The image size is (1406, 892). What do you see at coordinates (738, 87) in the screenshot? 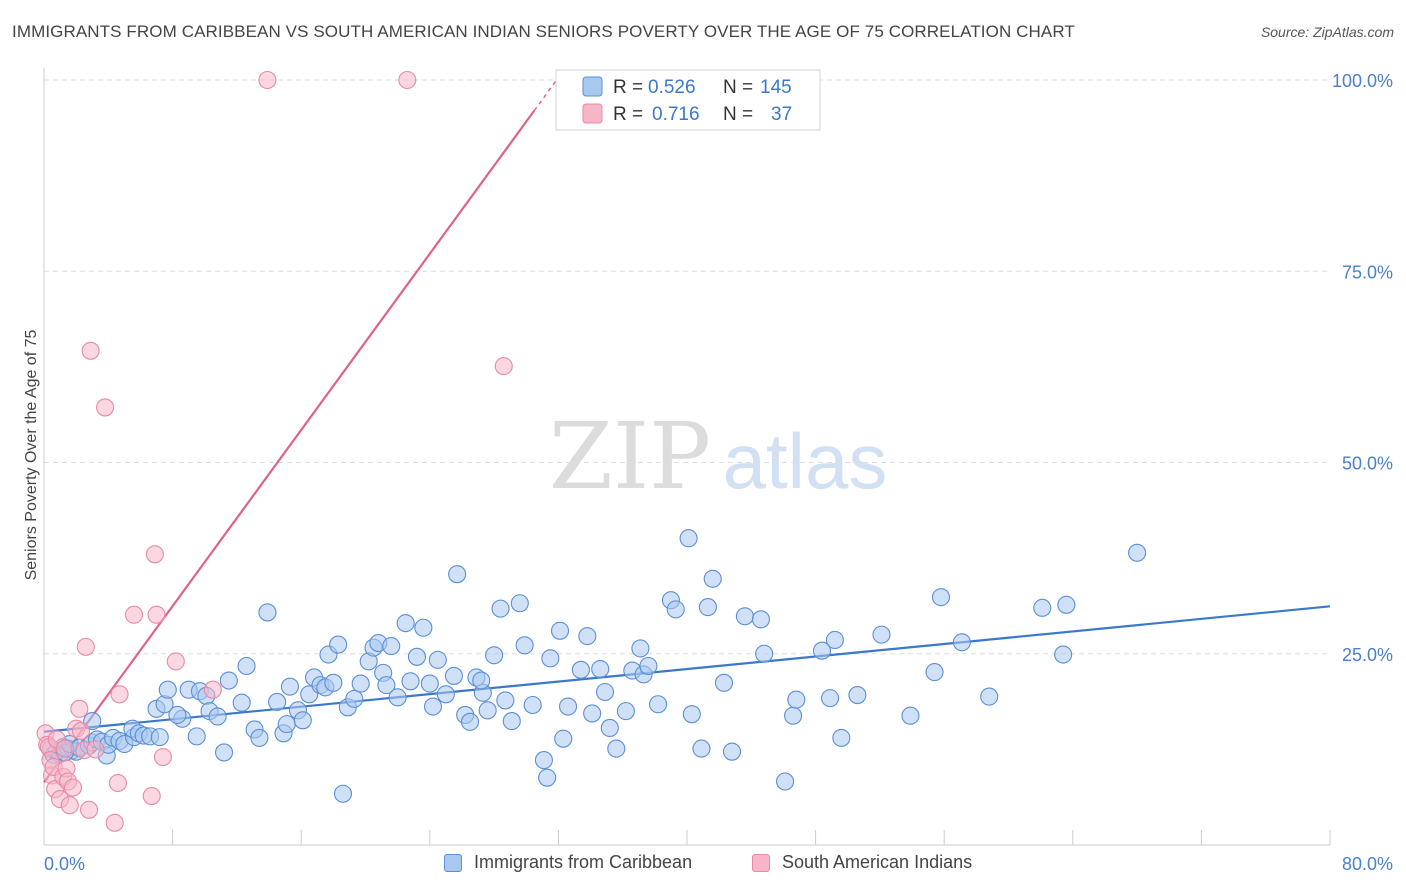
I see `legend-n-label-1: N =` at bounding box center [738, 87].